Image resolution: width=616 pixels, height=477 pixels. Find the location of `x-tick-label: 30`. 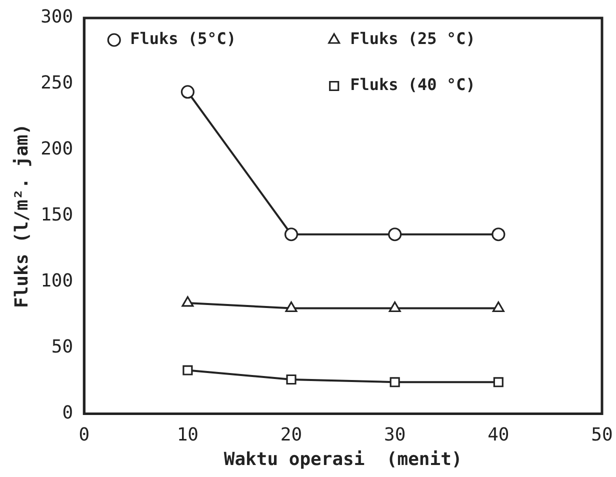

x-tick-label: 30 is located at coordinates (395, 435).